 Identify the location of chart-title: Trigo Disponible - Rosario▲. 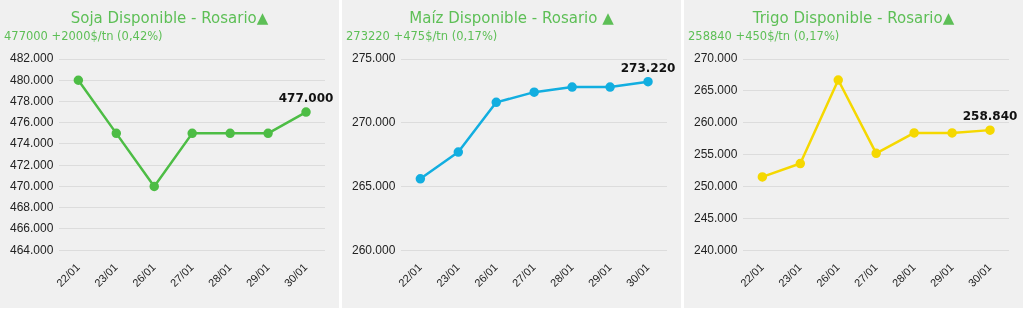
(853, 18).